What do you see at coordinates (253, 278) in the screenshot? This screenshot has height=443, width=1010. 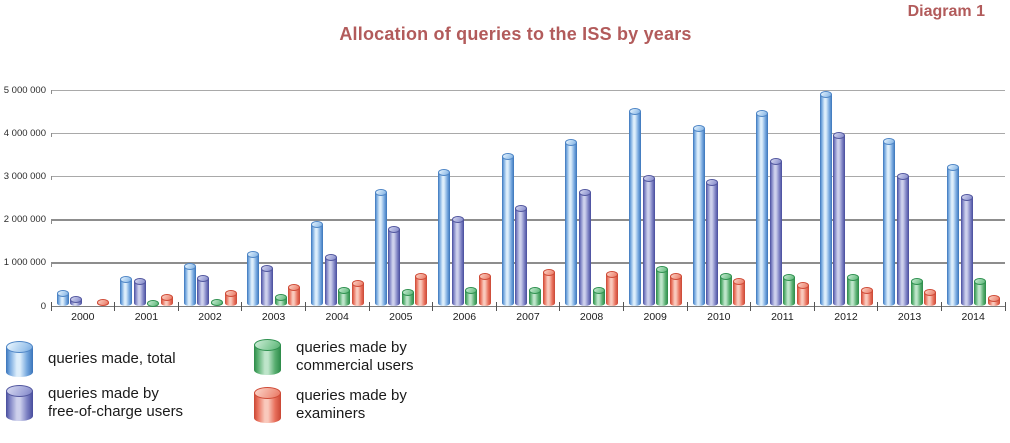 I see `bar-blue-2003` at bounding box center [253, 278].